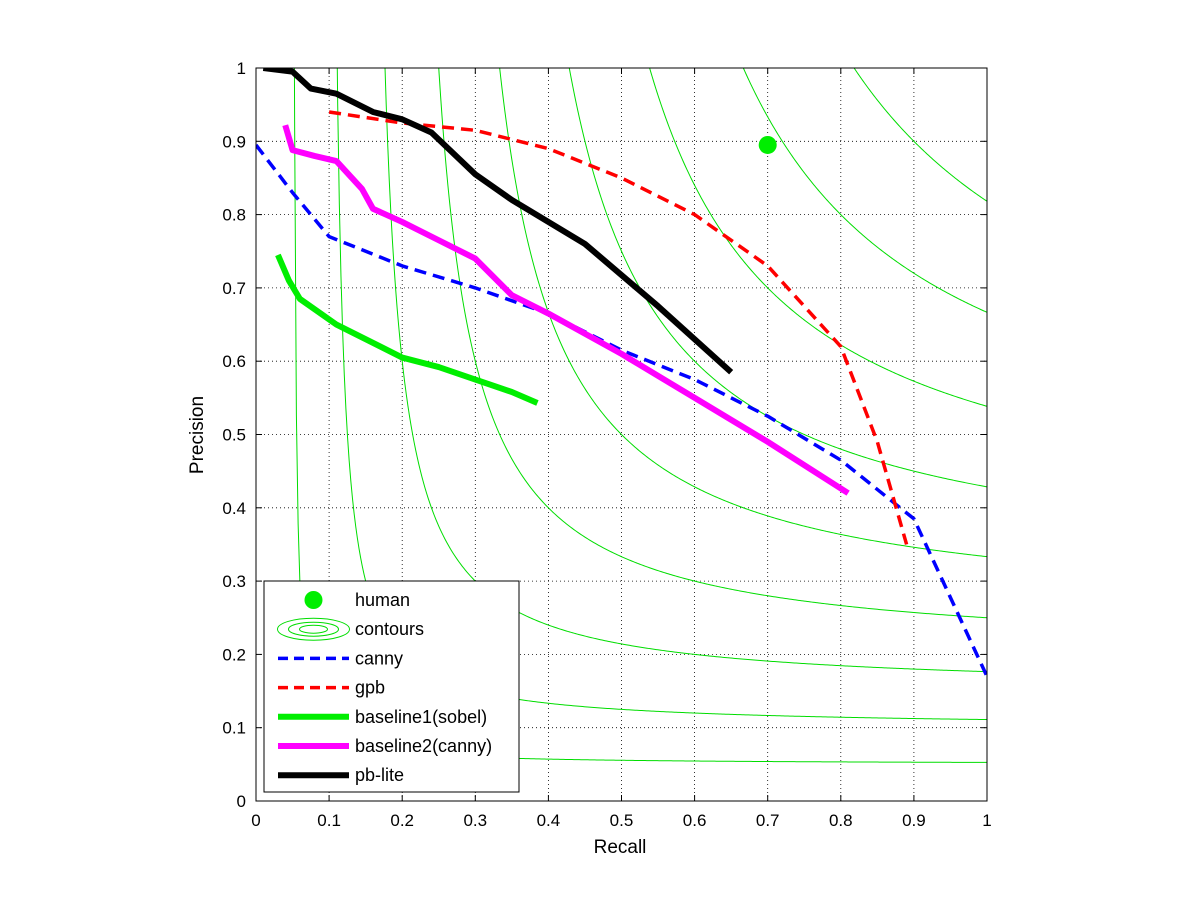 This screenshot has height=900, width=1200. What do you see at coordinates (241, 801) in the screenshot?
I see `y-tick-label: 0` at bounding box center [241, 801].